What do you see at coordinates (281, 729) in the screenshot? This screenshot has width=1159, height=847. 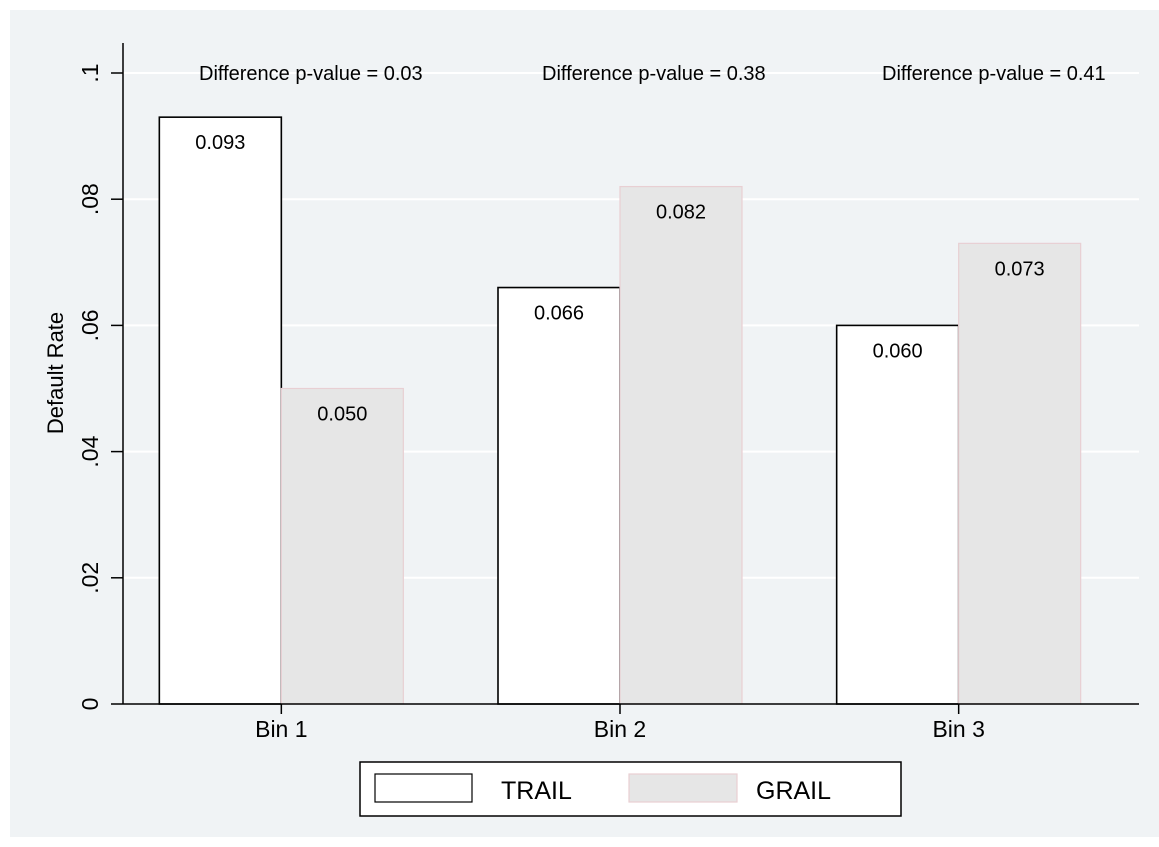 I see `x-tick-label: Bin 1` at bounding box center [281, 729].